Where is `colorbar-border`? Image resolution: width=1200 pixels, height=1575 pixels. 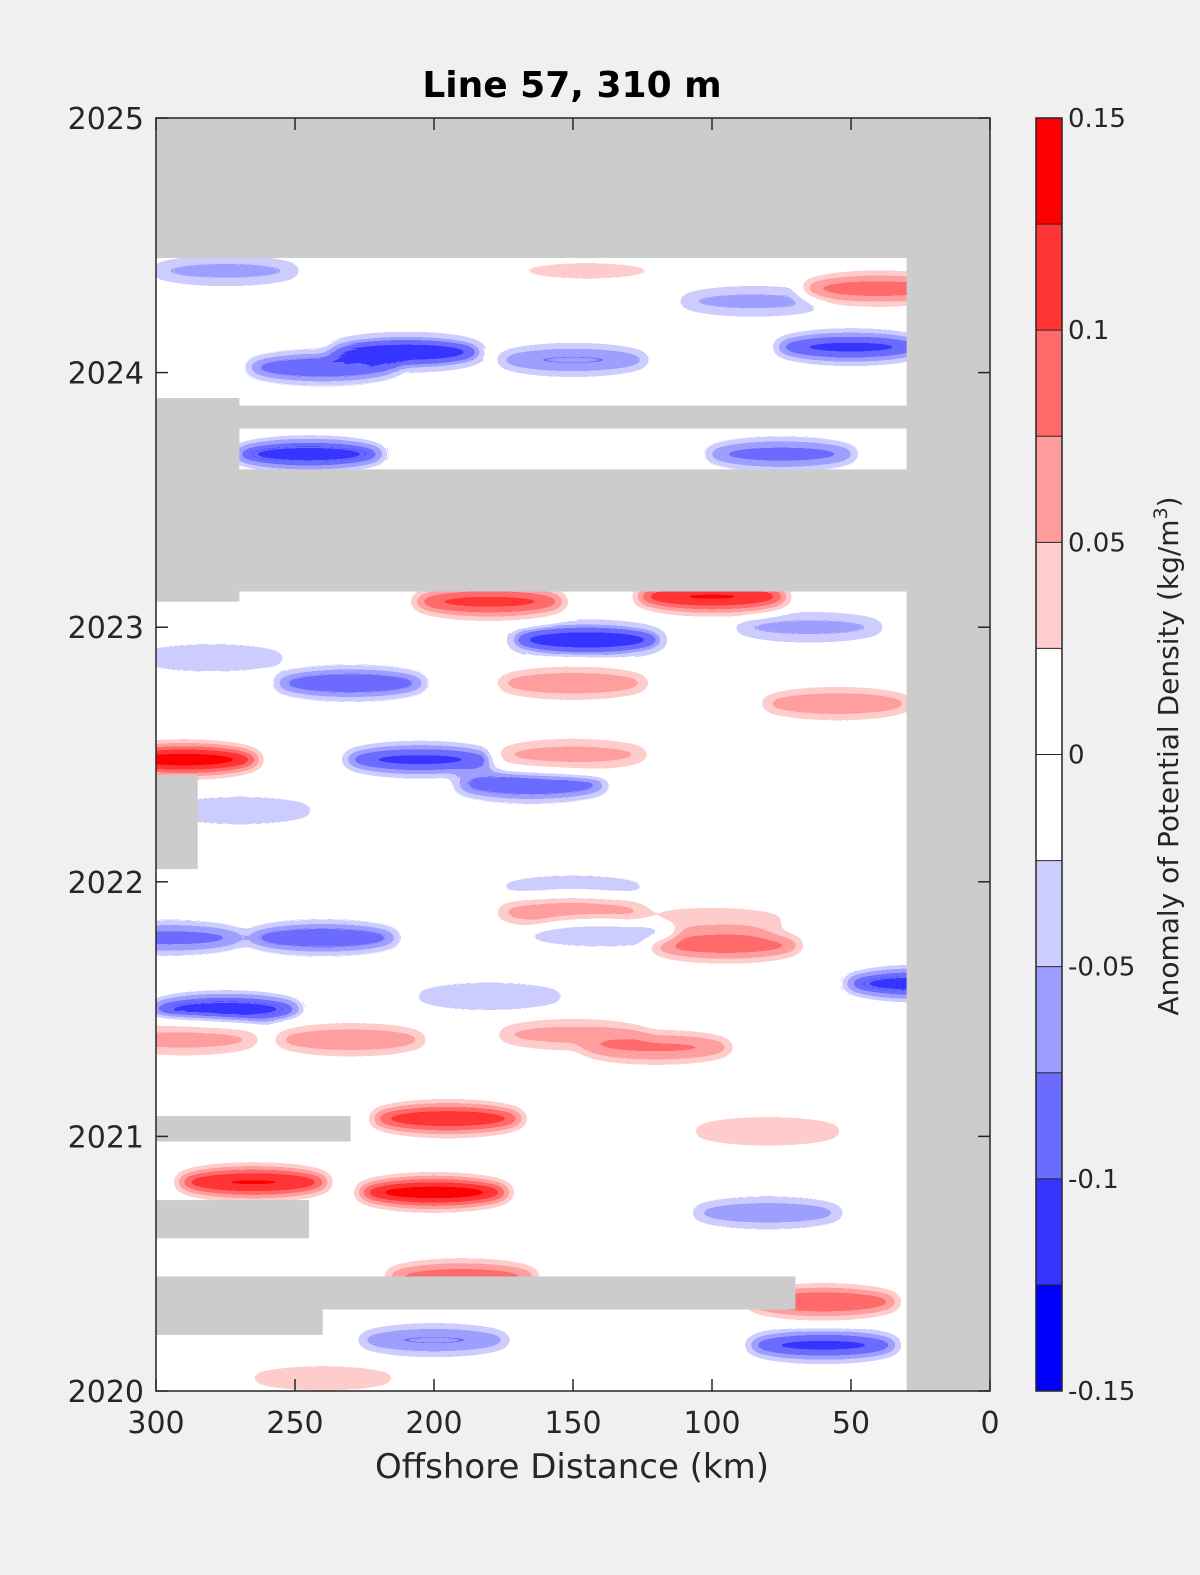 colorbar-border is located at coordinates (1049, 754).